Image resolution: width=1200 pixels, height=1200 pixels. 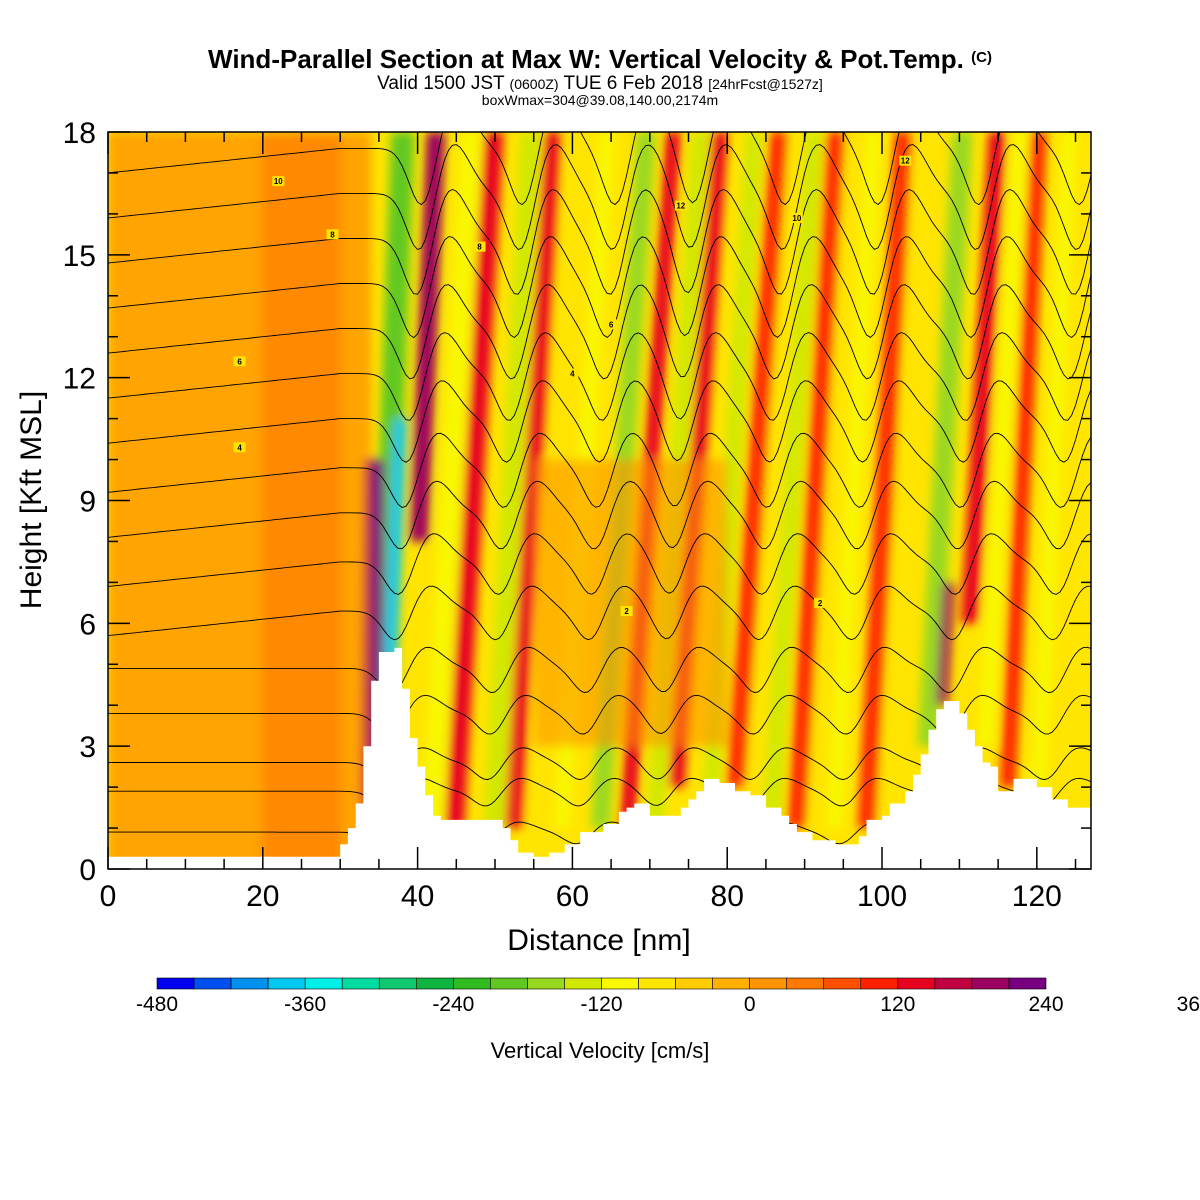 I want to click on colorbar-tick-label: -360, so click(x=305, y=1004).